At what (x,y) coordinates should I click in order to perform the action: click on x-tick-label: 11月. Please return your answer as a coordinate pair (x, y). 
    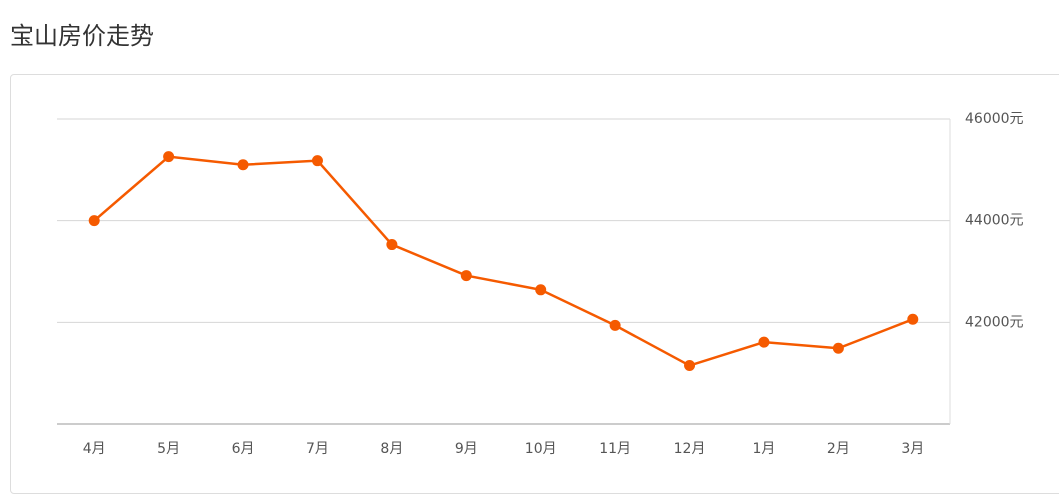
    Looking at the image, I should click on (615, 449).